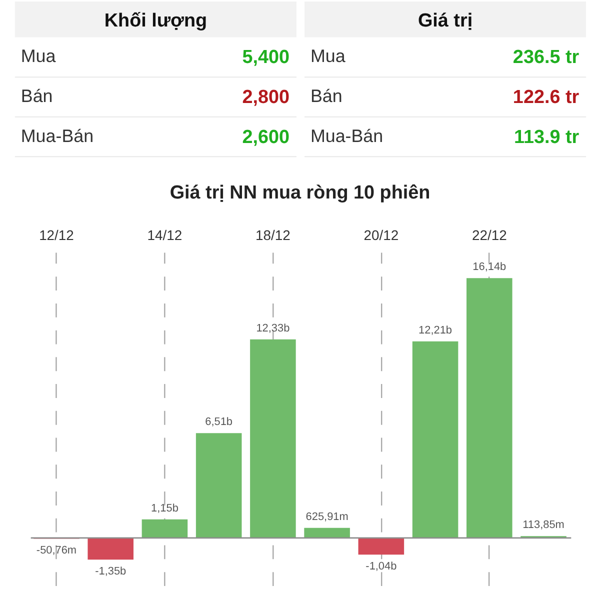 This screenshot has width=600, height=600. Describe the element at coordinates (266, 97) in the screenshot. I see `text: 2,800` at that location.